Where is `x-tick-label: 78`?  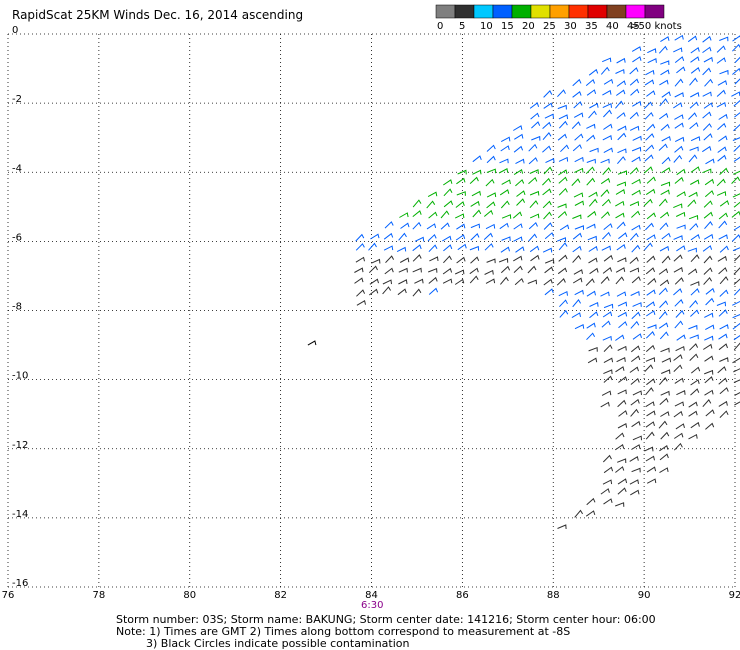
x-tick-label: 78 is located at coordinates (99, 595).